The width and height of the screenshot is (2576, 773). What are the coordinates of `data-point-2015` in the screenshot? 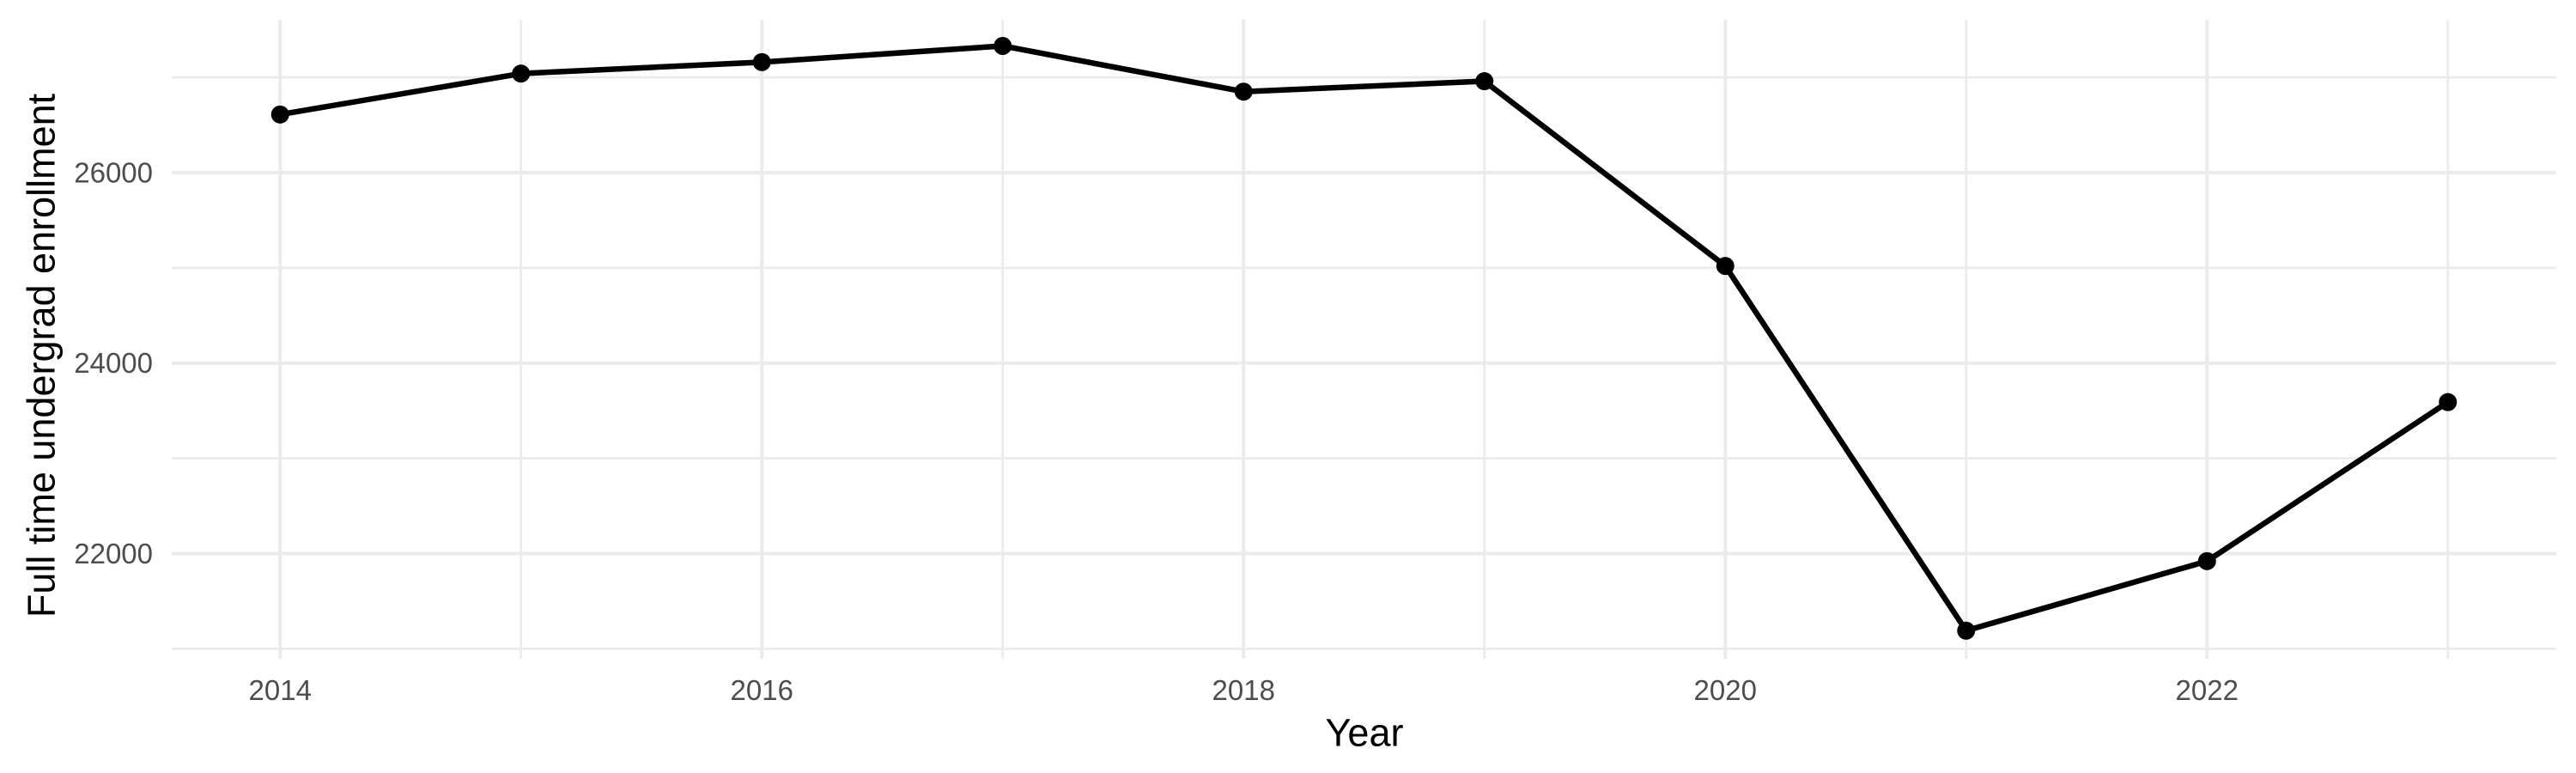 It's located at (521, 73).